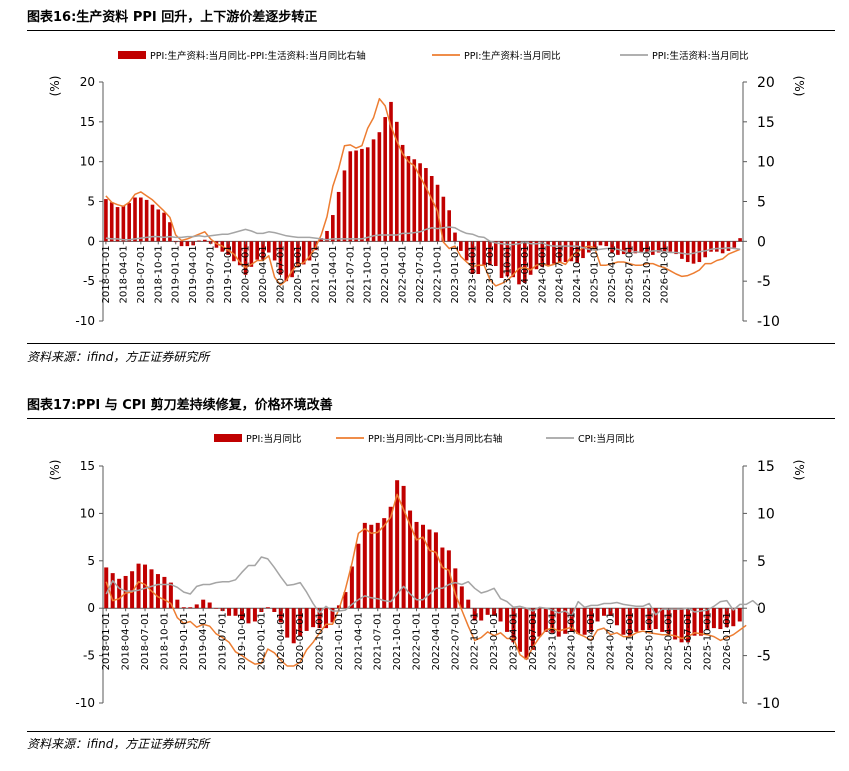  What do you see at coordinates (455, 274) in the screenshot?
I see `x-tick-label: 2023-01-01` at bounding box center [455, 274].